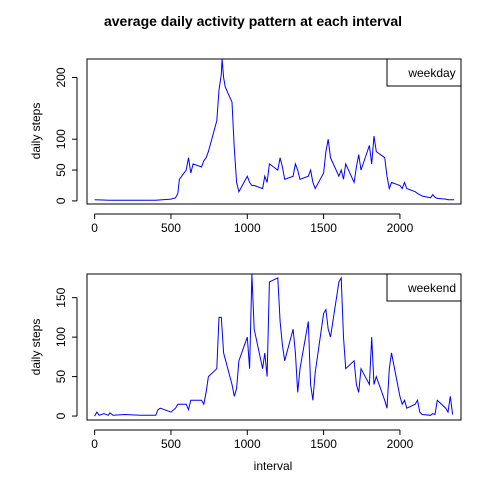 The image size is (504, 504). Describe the element at coordinates (323, 444) in the screenshot. I see `weekend-x-tick-label: 1500` at that location.